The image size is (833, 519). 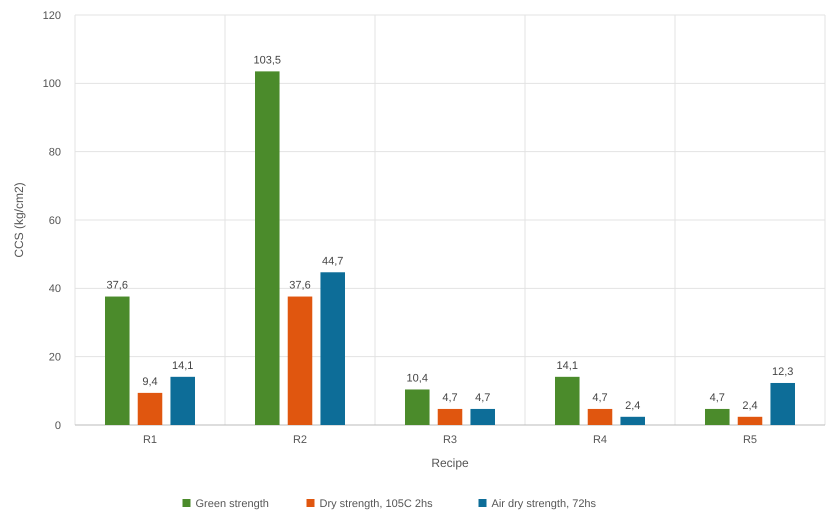 What do you see at coordinates (51, 84) in the screenshot?
I see `y-tick-label: 100` at bounding box center [51, 84].